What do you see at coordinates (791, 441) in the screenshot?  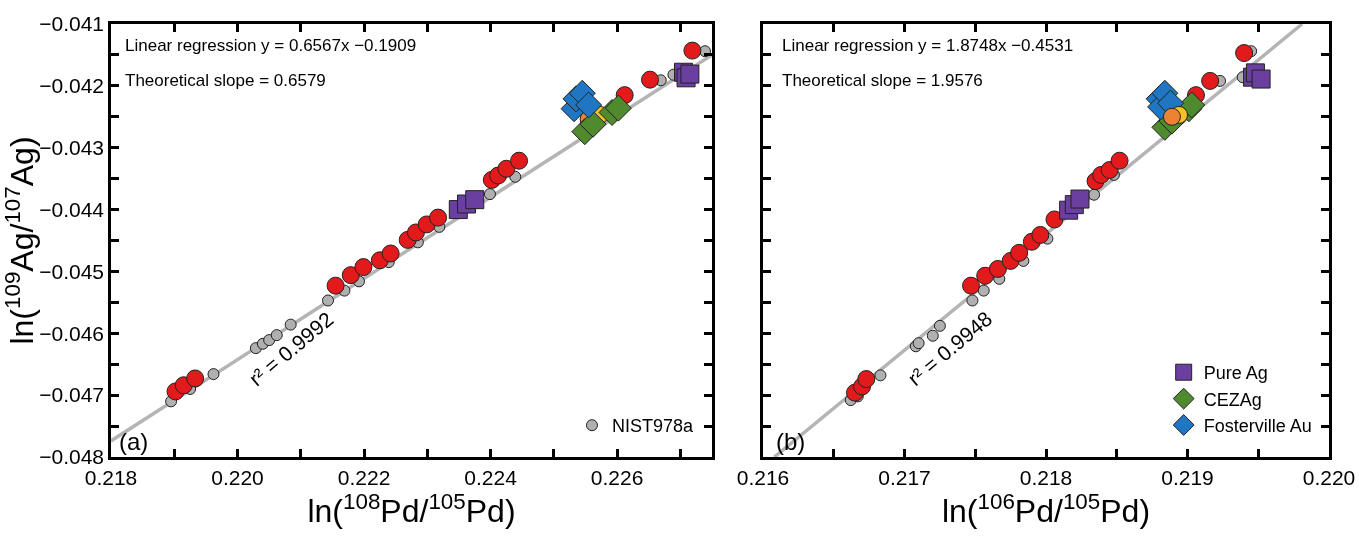 I see `annotation: (b)` at bounding box center [791, 441].